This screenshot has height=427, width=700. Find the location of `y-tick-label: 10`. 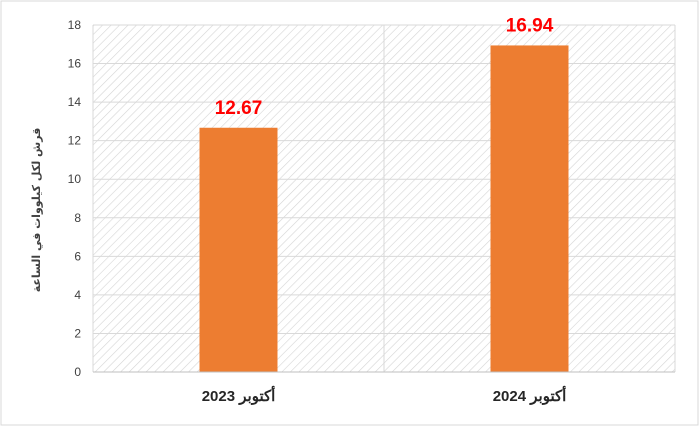

y-tick-label: 10 is located at coordinates (75, 179).